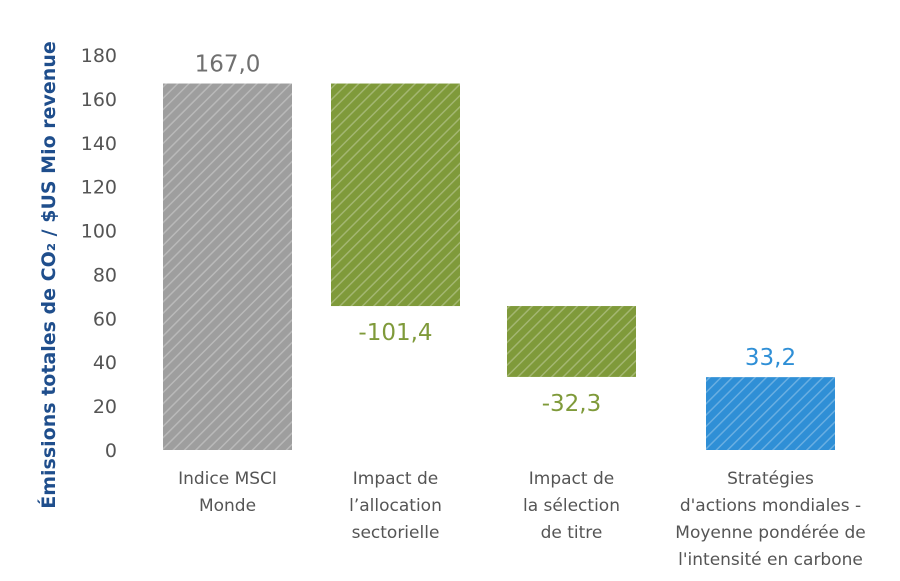 This screenshot has height=581, width=900. What do you see at coordinates (770, 358) in the screenshot?
I see `data-label: 33,2` at bounding box center [770, 358].